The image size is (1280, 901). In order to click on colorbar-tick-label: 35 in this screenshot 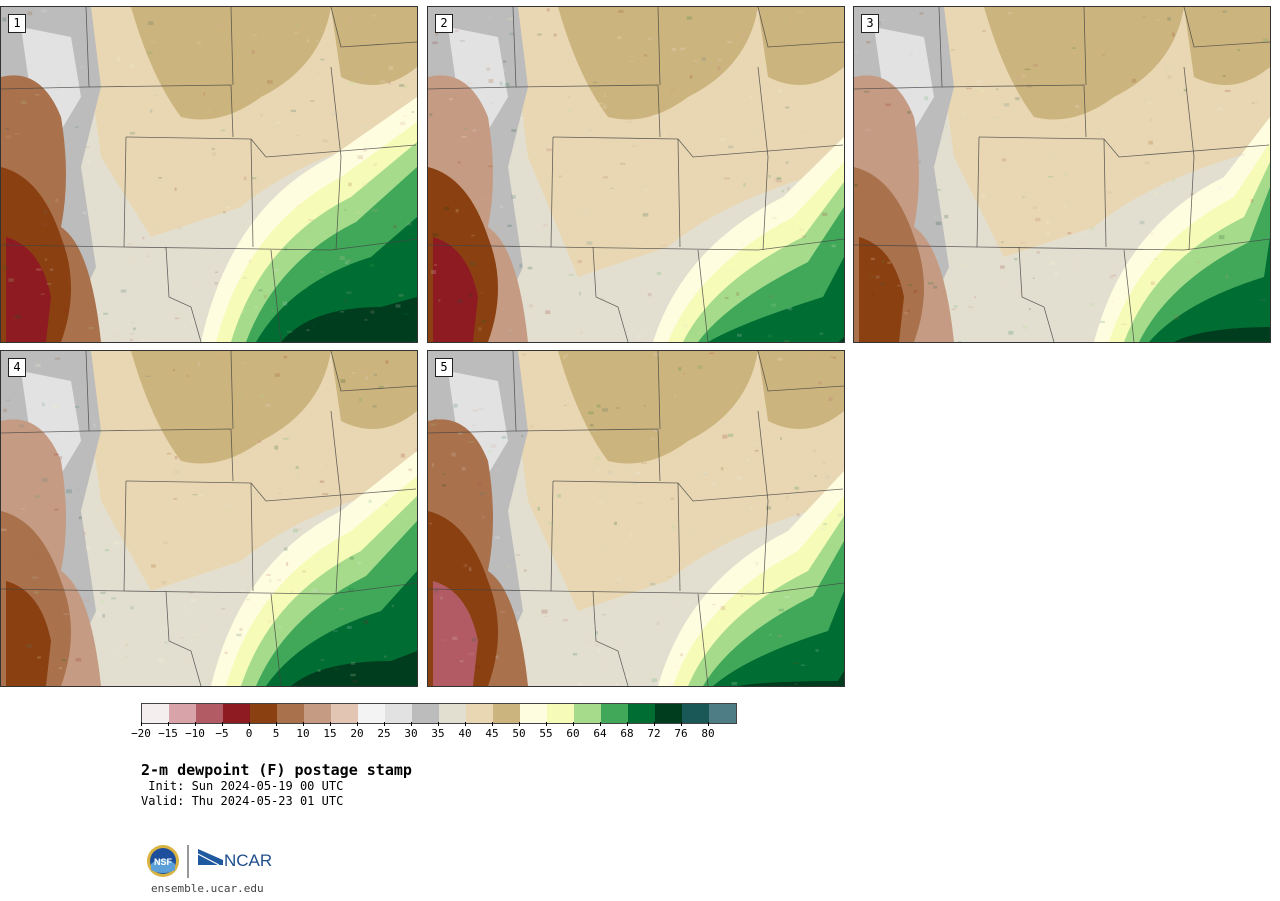, I will do `click(438, 733)`.